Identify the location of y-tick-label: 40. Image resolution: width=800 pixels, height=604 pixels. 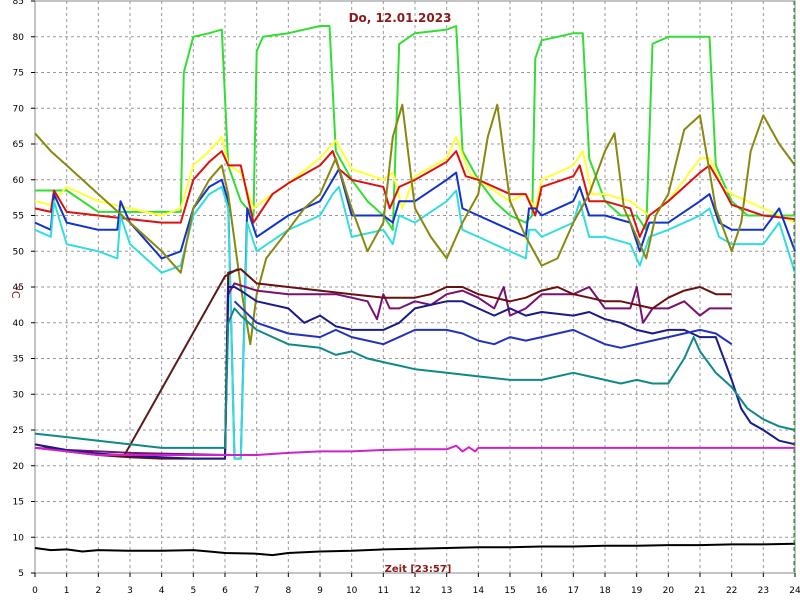
(19, 324).